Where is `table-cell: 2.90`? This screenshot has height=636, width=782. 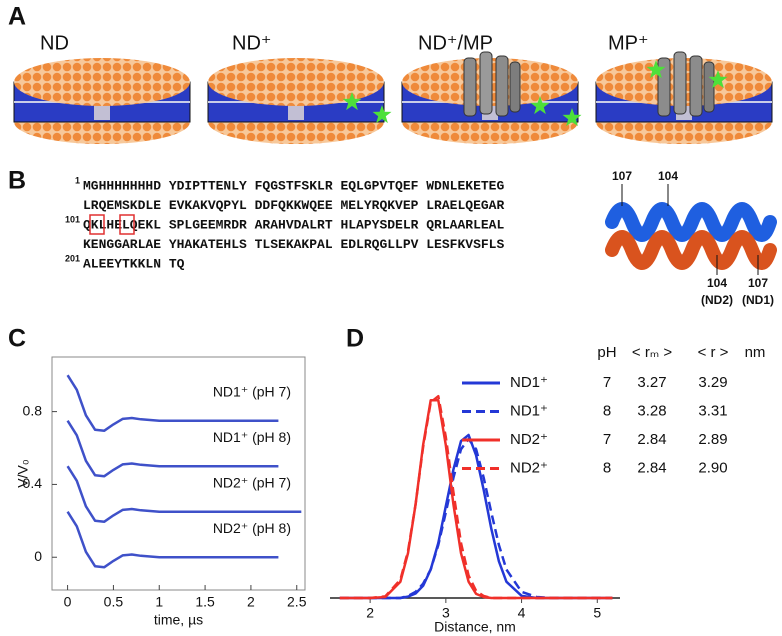 table-cell: 2.90 is located at coordinates (712, 467).